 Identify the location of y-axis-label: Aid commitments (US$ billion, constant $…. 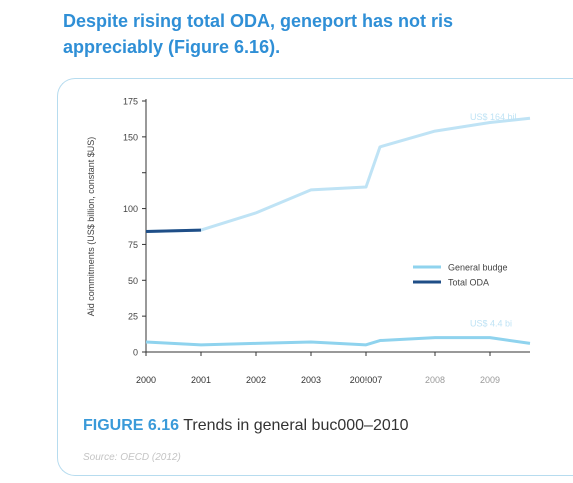
(91, 227).